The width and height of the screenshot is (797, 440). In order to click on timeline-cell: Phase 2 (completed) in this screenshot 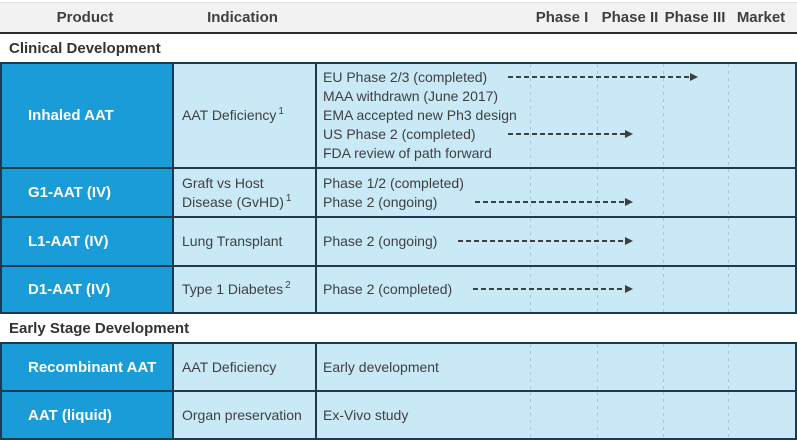, I will do `click(556, 289)`.